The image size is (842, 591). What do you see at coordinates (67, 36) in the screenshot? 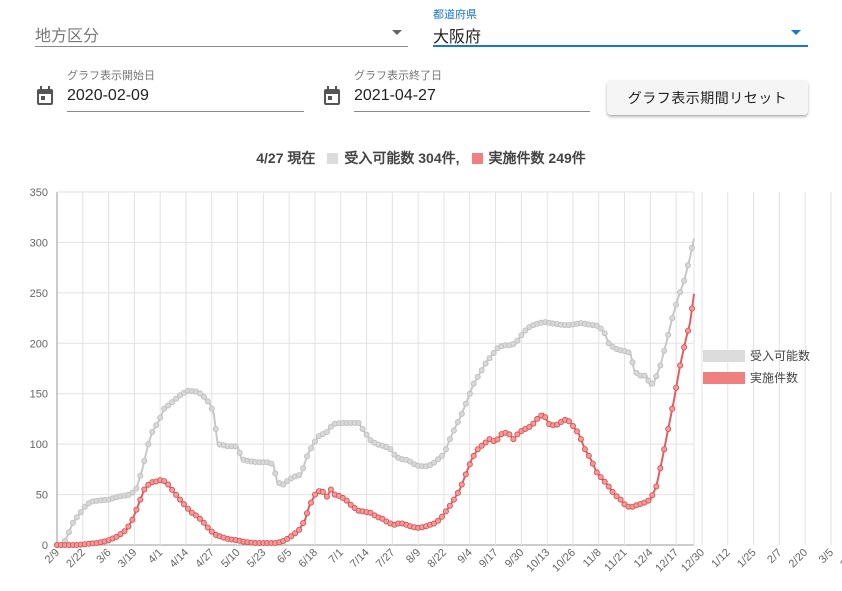
I see `region-select-placeholder: 地方区分` at bounding box center [67, 36].